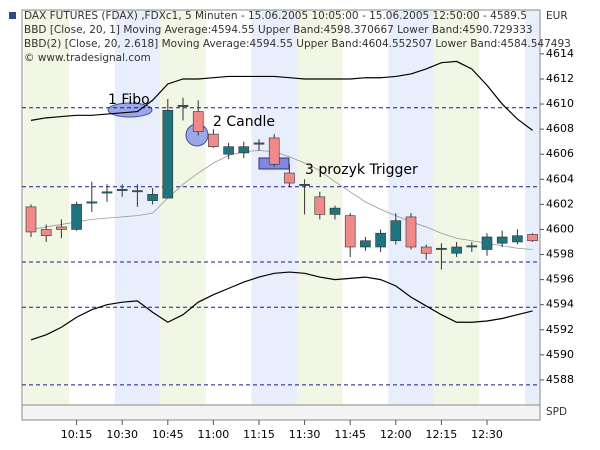 This screenshot has width=600, height=450. I want to click on x-tick-label: 11:15, so click(259, 434).